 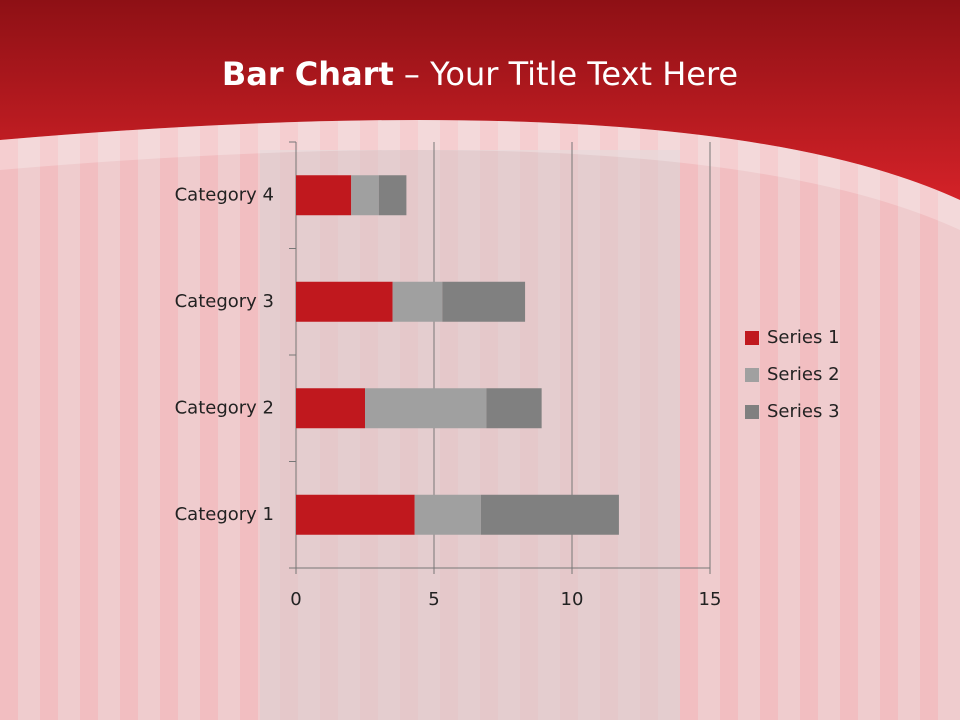 What do you see at coordinates (224, 514) in the screenshot?
I see `y-tick-label: Category 1` at bounding box center [224, 514].